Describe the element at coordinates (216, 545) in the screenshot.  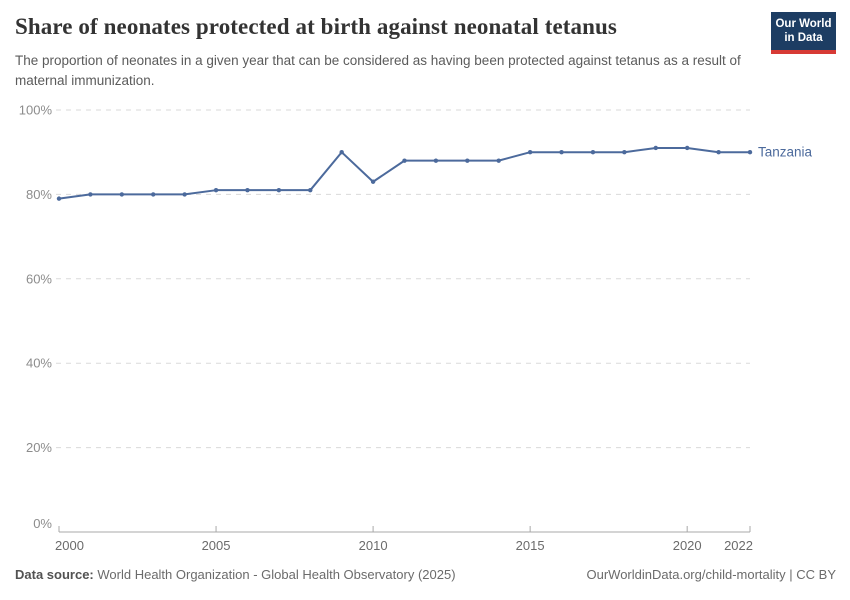
I see `x-axis-label: 2005` at that location.